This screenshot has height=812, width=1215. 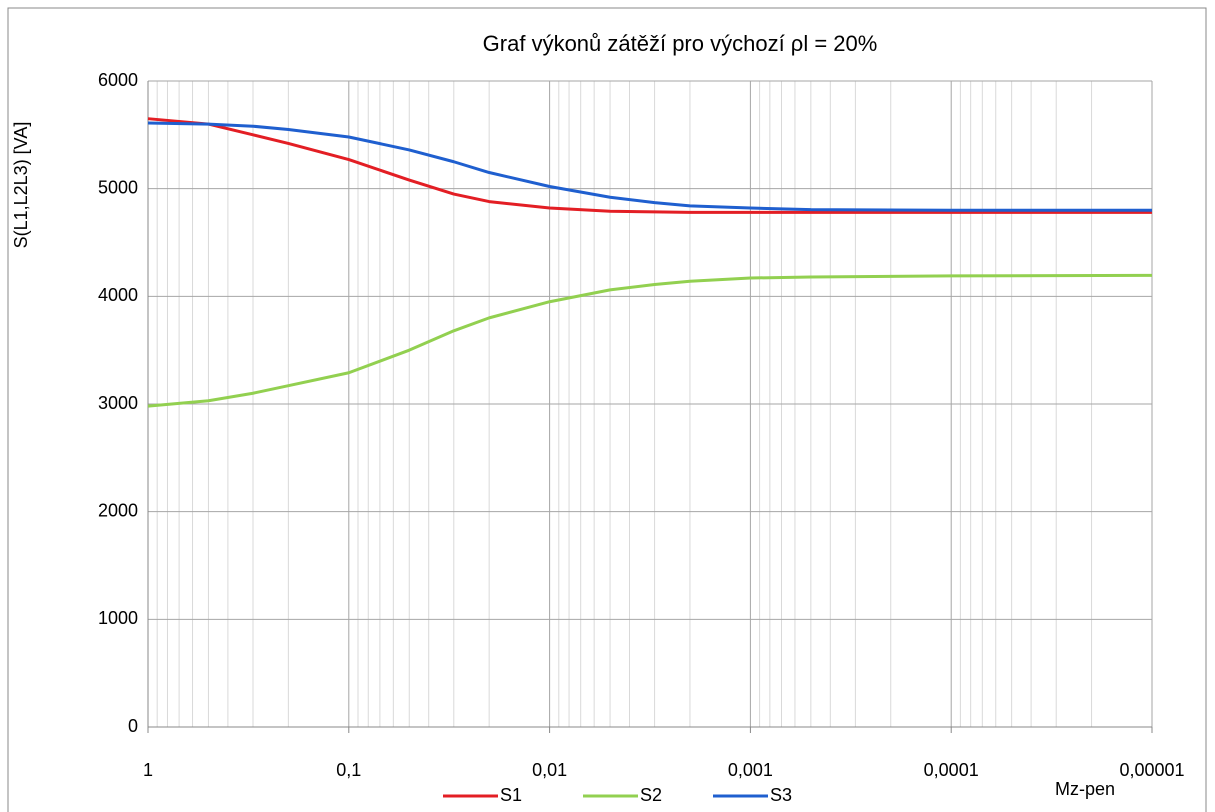 What do you see at coordinates (651, 795) in the screenshot?
I see `legend-label: S2` at bounding box center [651, 795].